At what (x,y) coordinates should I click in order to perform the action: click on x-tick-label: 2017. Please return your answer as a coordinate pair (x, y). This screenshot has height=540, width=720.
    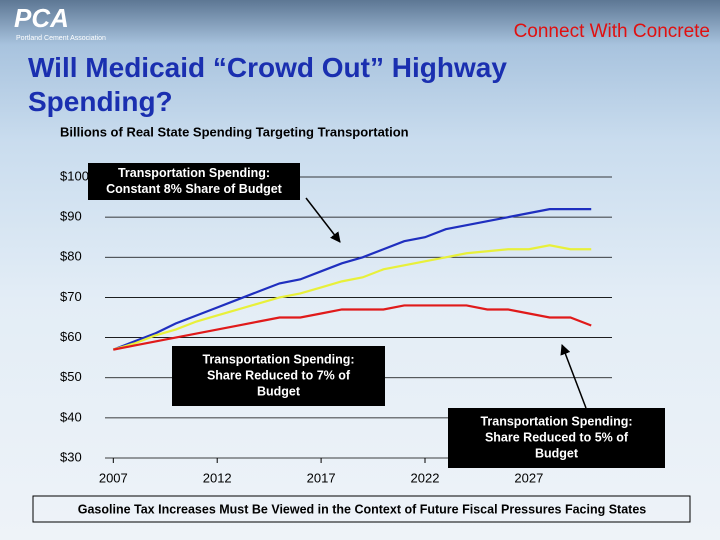
    Looking at the image, I should click on (321, 477).